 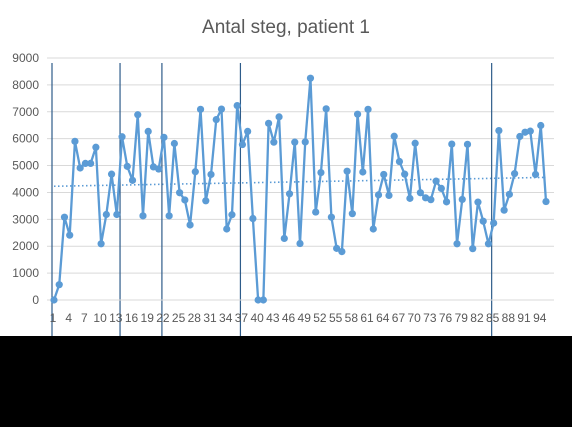 What do you see at coordinates (300, 182) in the screenshot?
I see `trendline` at bounding box center [300, 182].